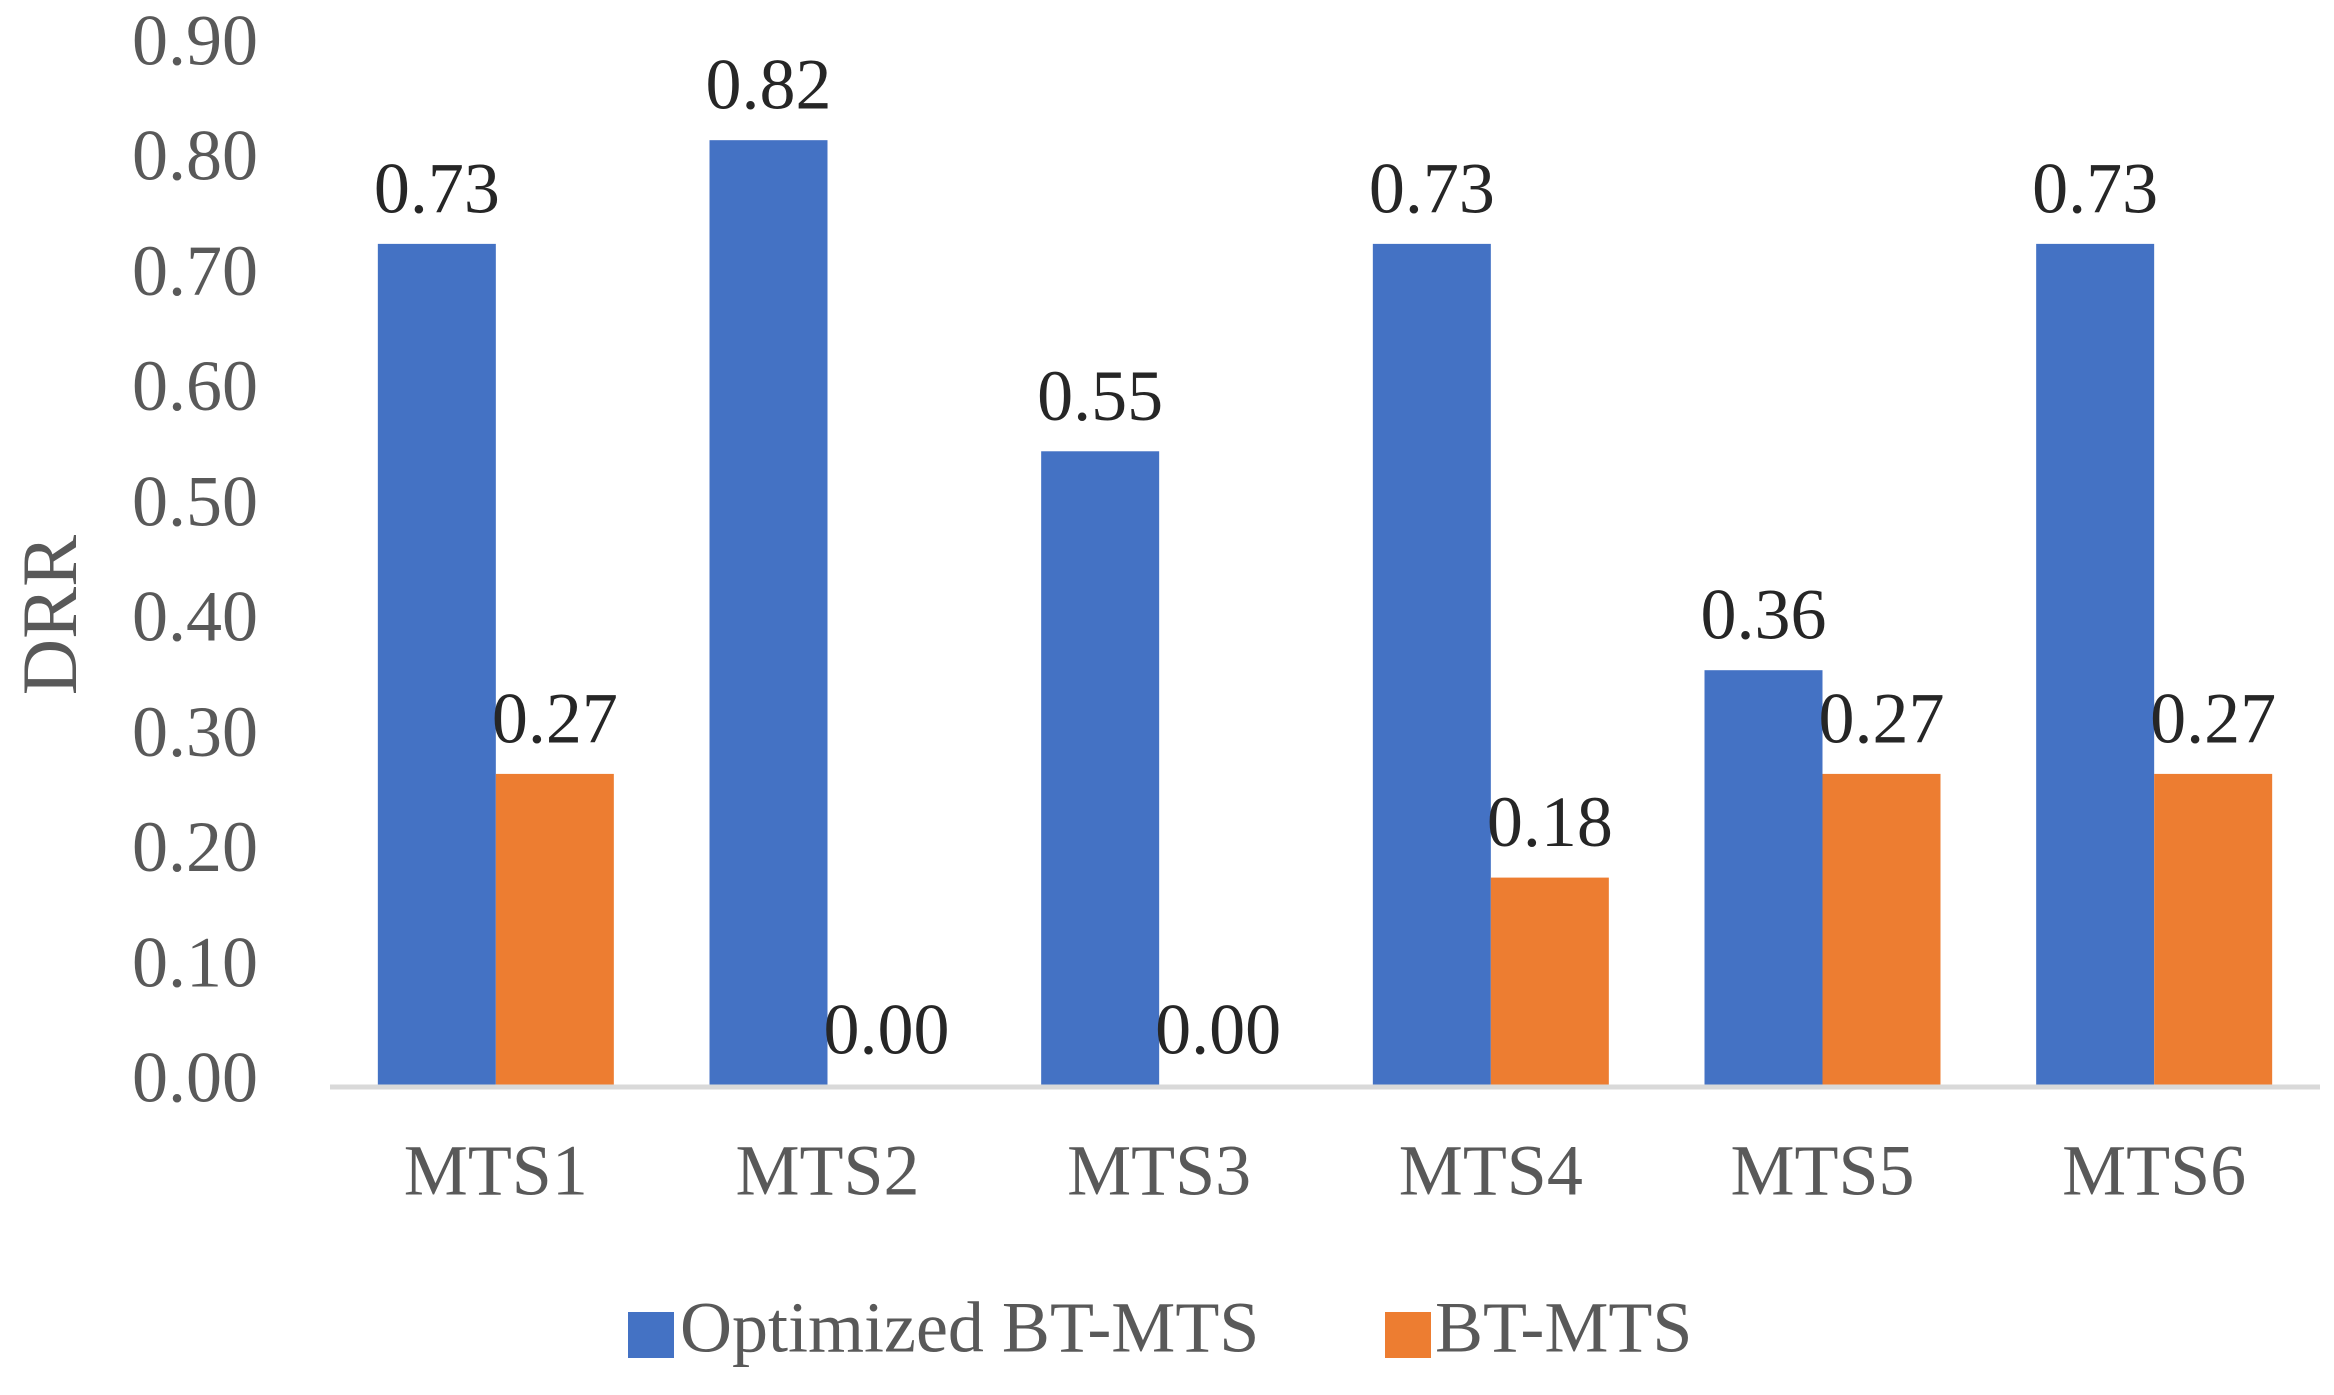 This screenshot has width=2334, height=1395. Describe the element at coordinates (1159, 1171) in the screenshot. I see `x-category-label: MTS3` at that location.